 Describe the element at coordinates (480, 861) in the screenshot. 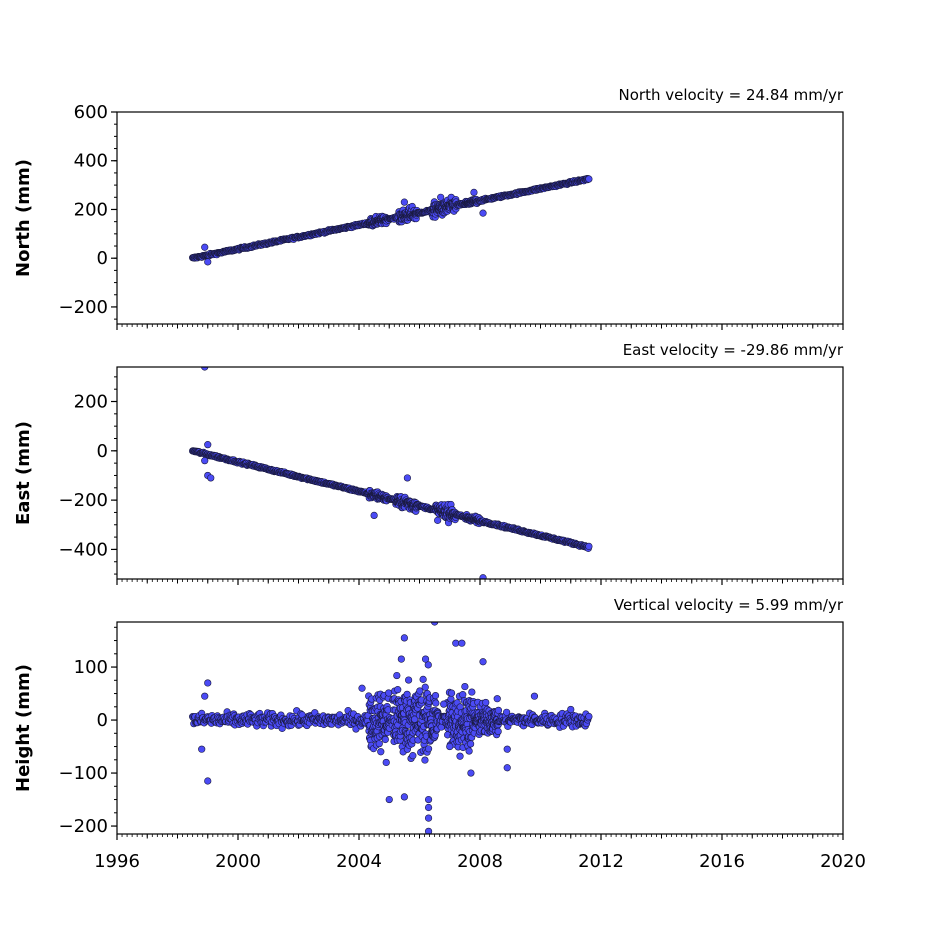

I see `x-tick-label: 2008` at that location.